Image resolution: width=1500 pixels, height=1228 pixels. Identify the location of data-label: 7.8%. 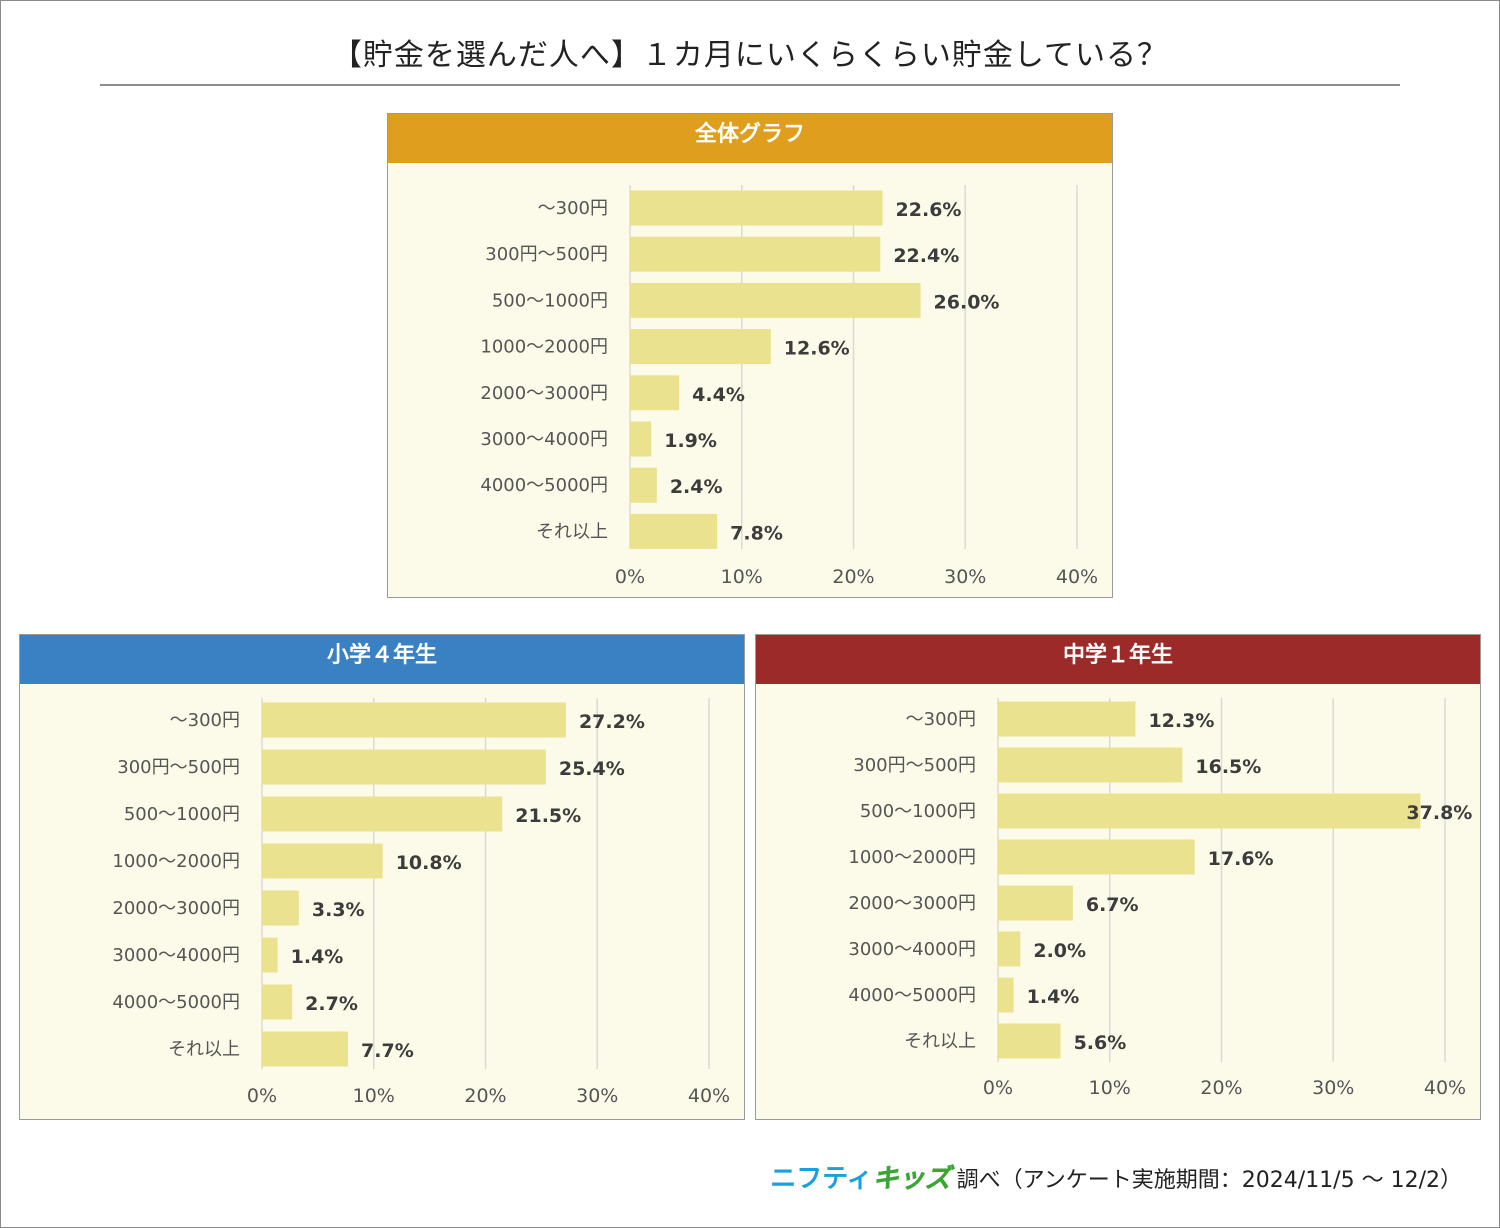
(756, 533).